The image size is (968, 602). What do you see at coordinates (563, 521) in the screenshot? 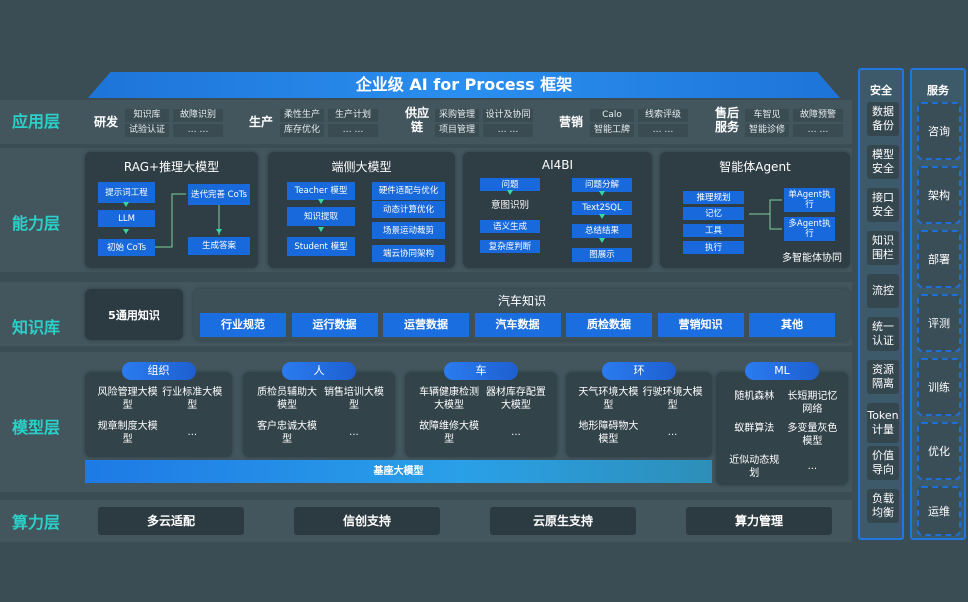
I see `compute-item: 云原生支持` at bounding box center [563, 521].